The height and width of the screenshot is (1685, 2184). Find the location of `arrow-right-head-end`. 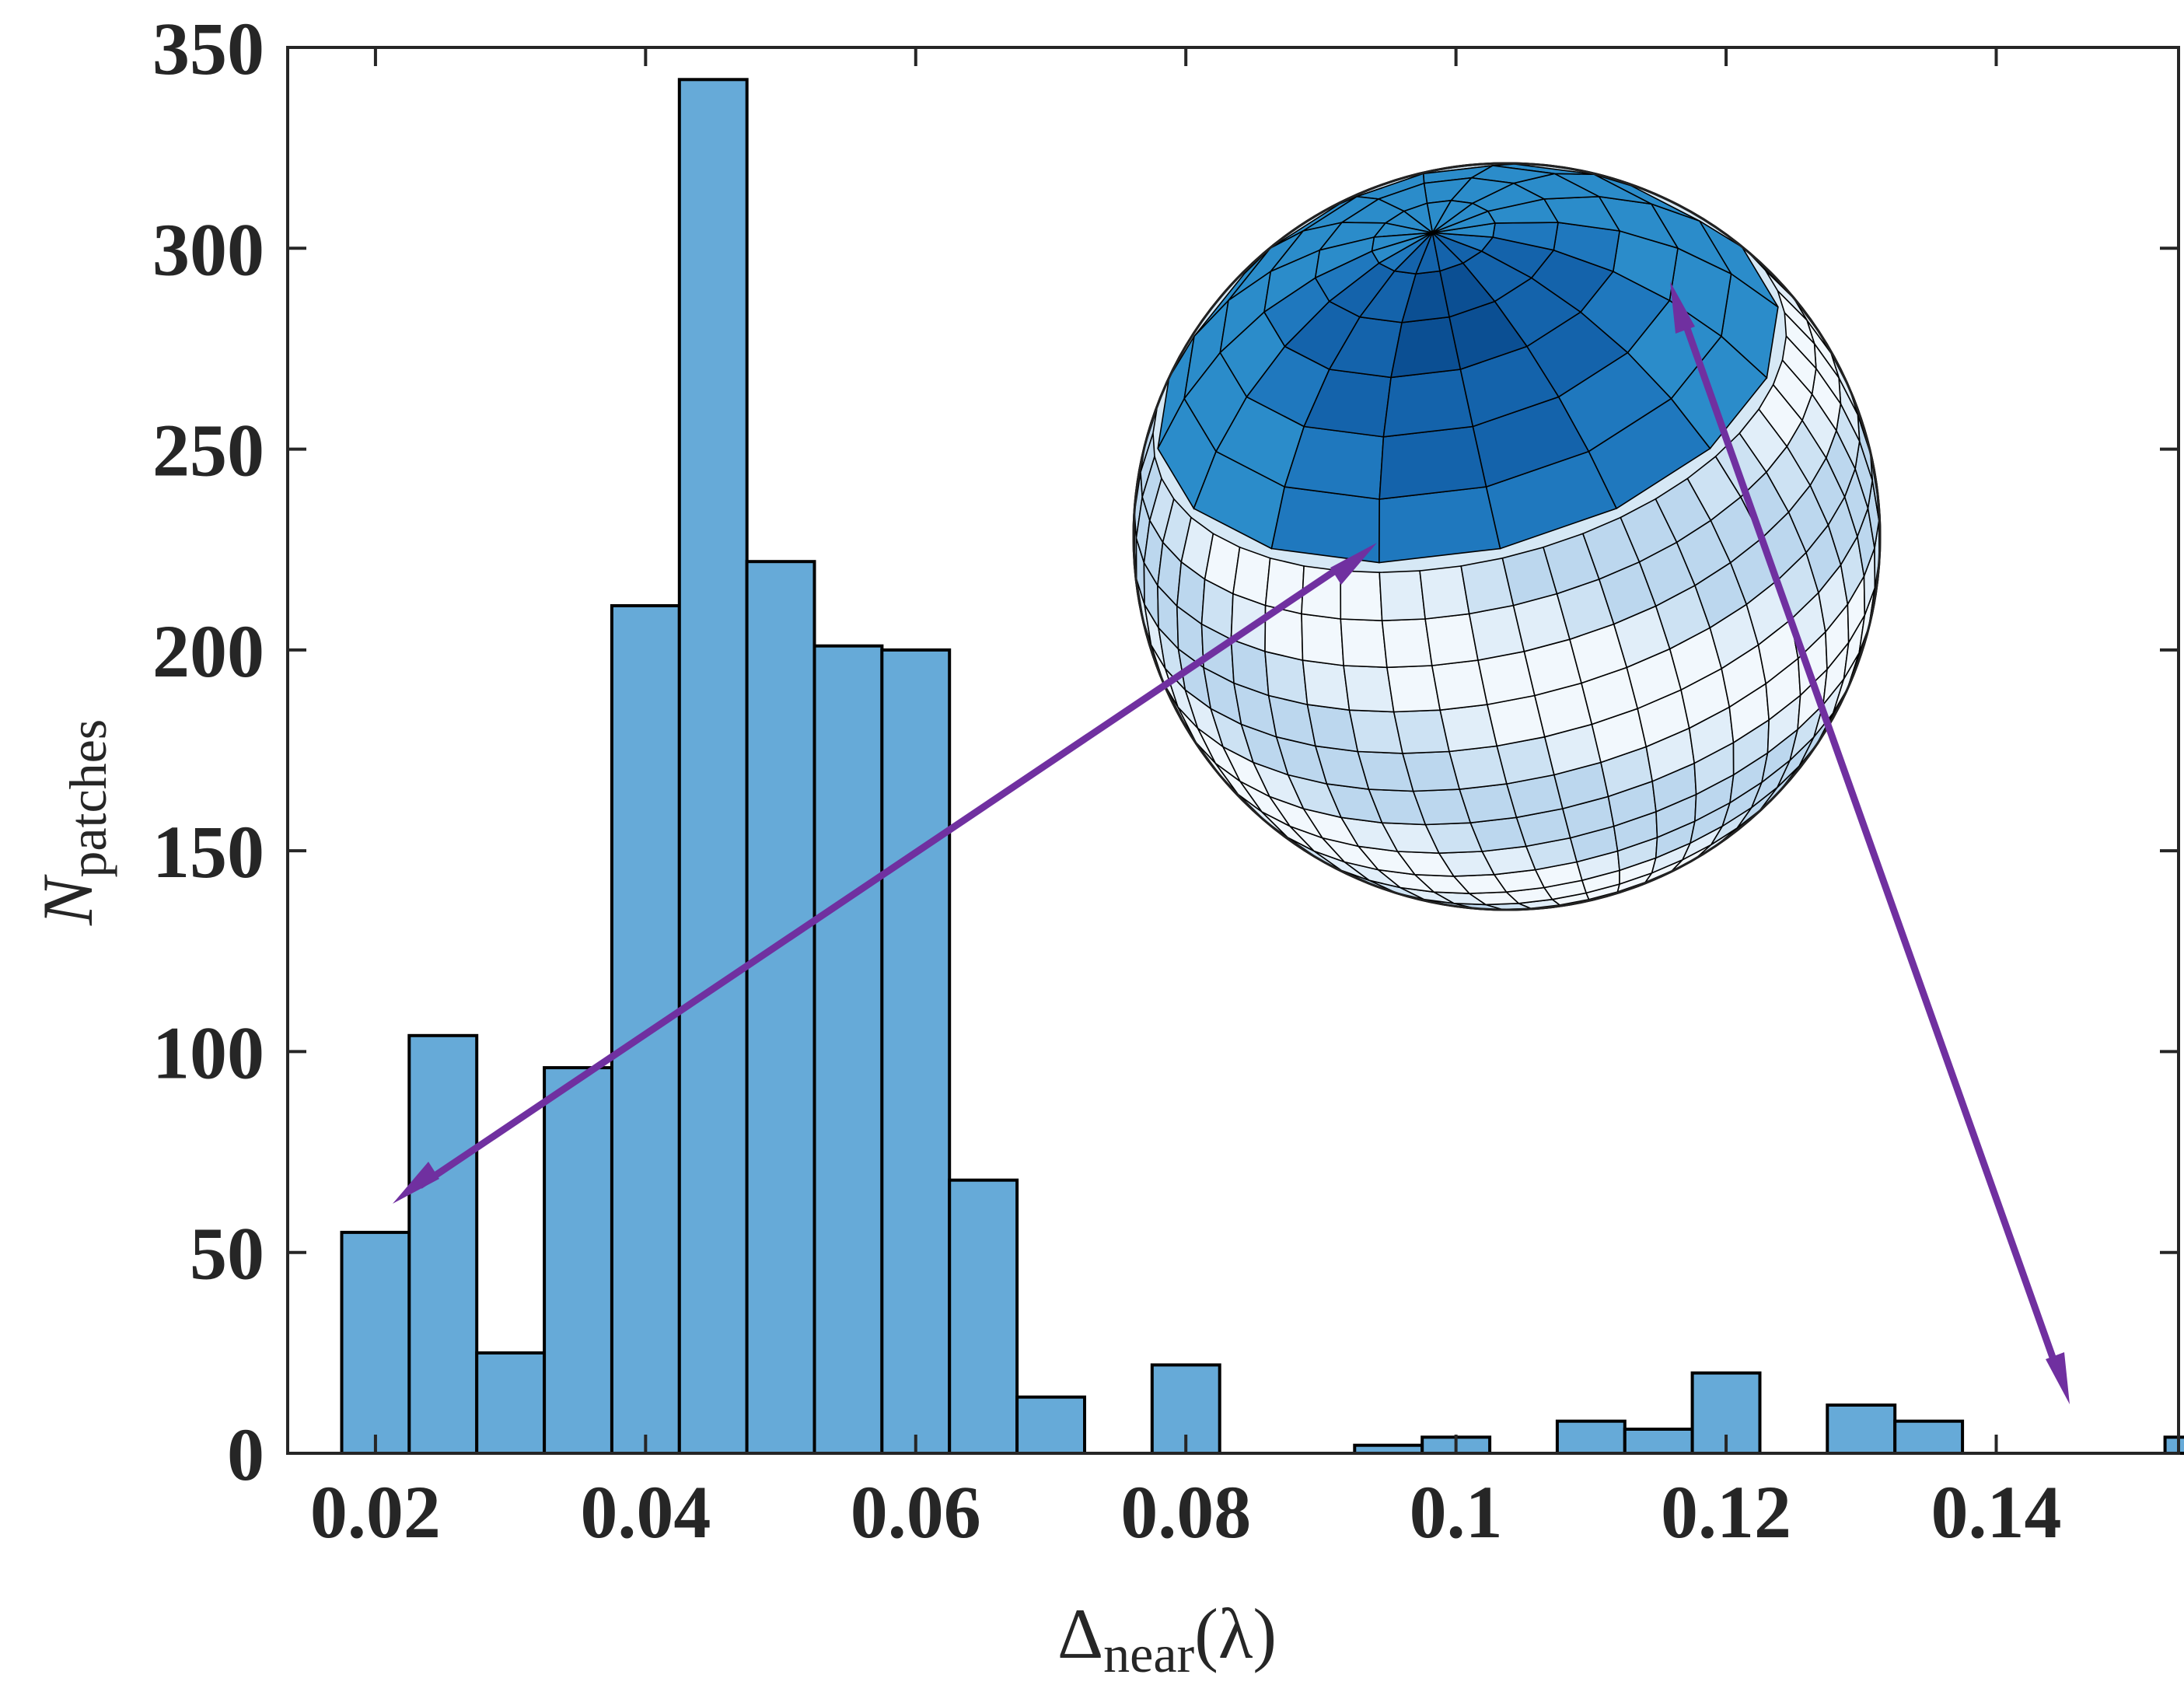

arrow-right-head-end is located at coordinates (2058, 1378).